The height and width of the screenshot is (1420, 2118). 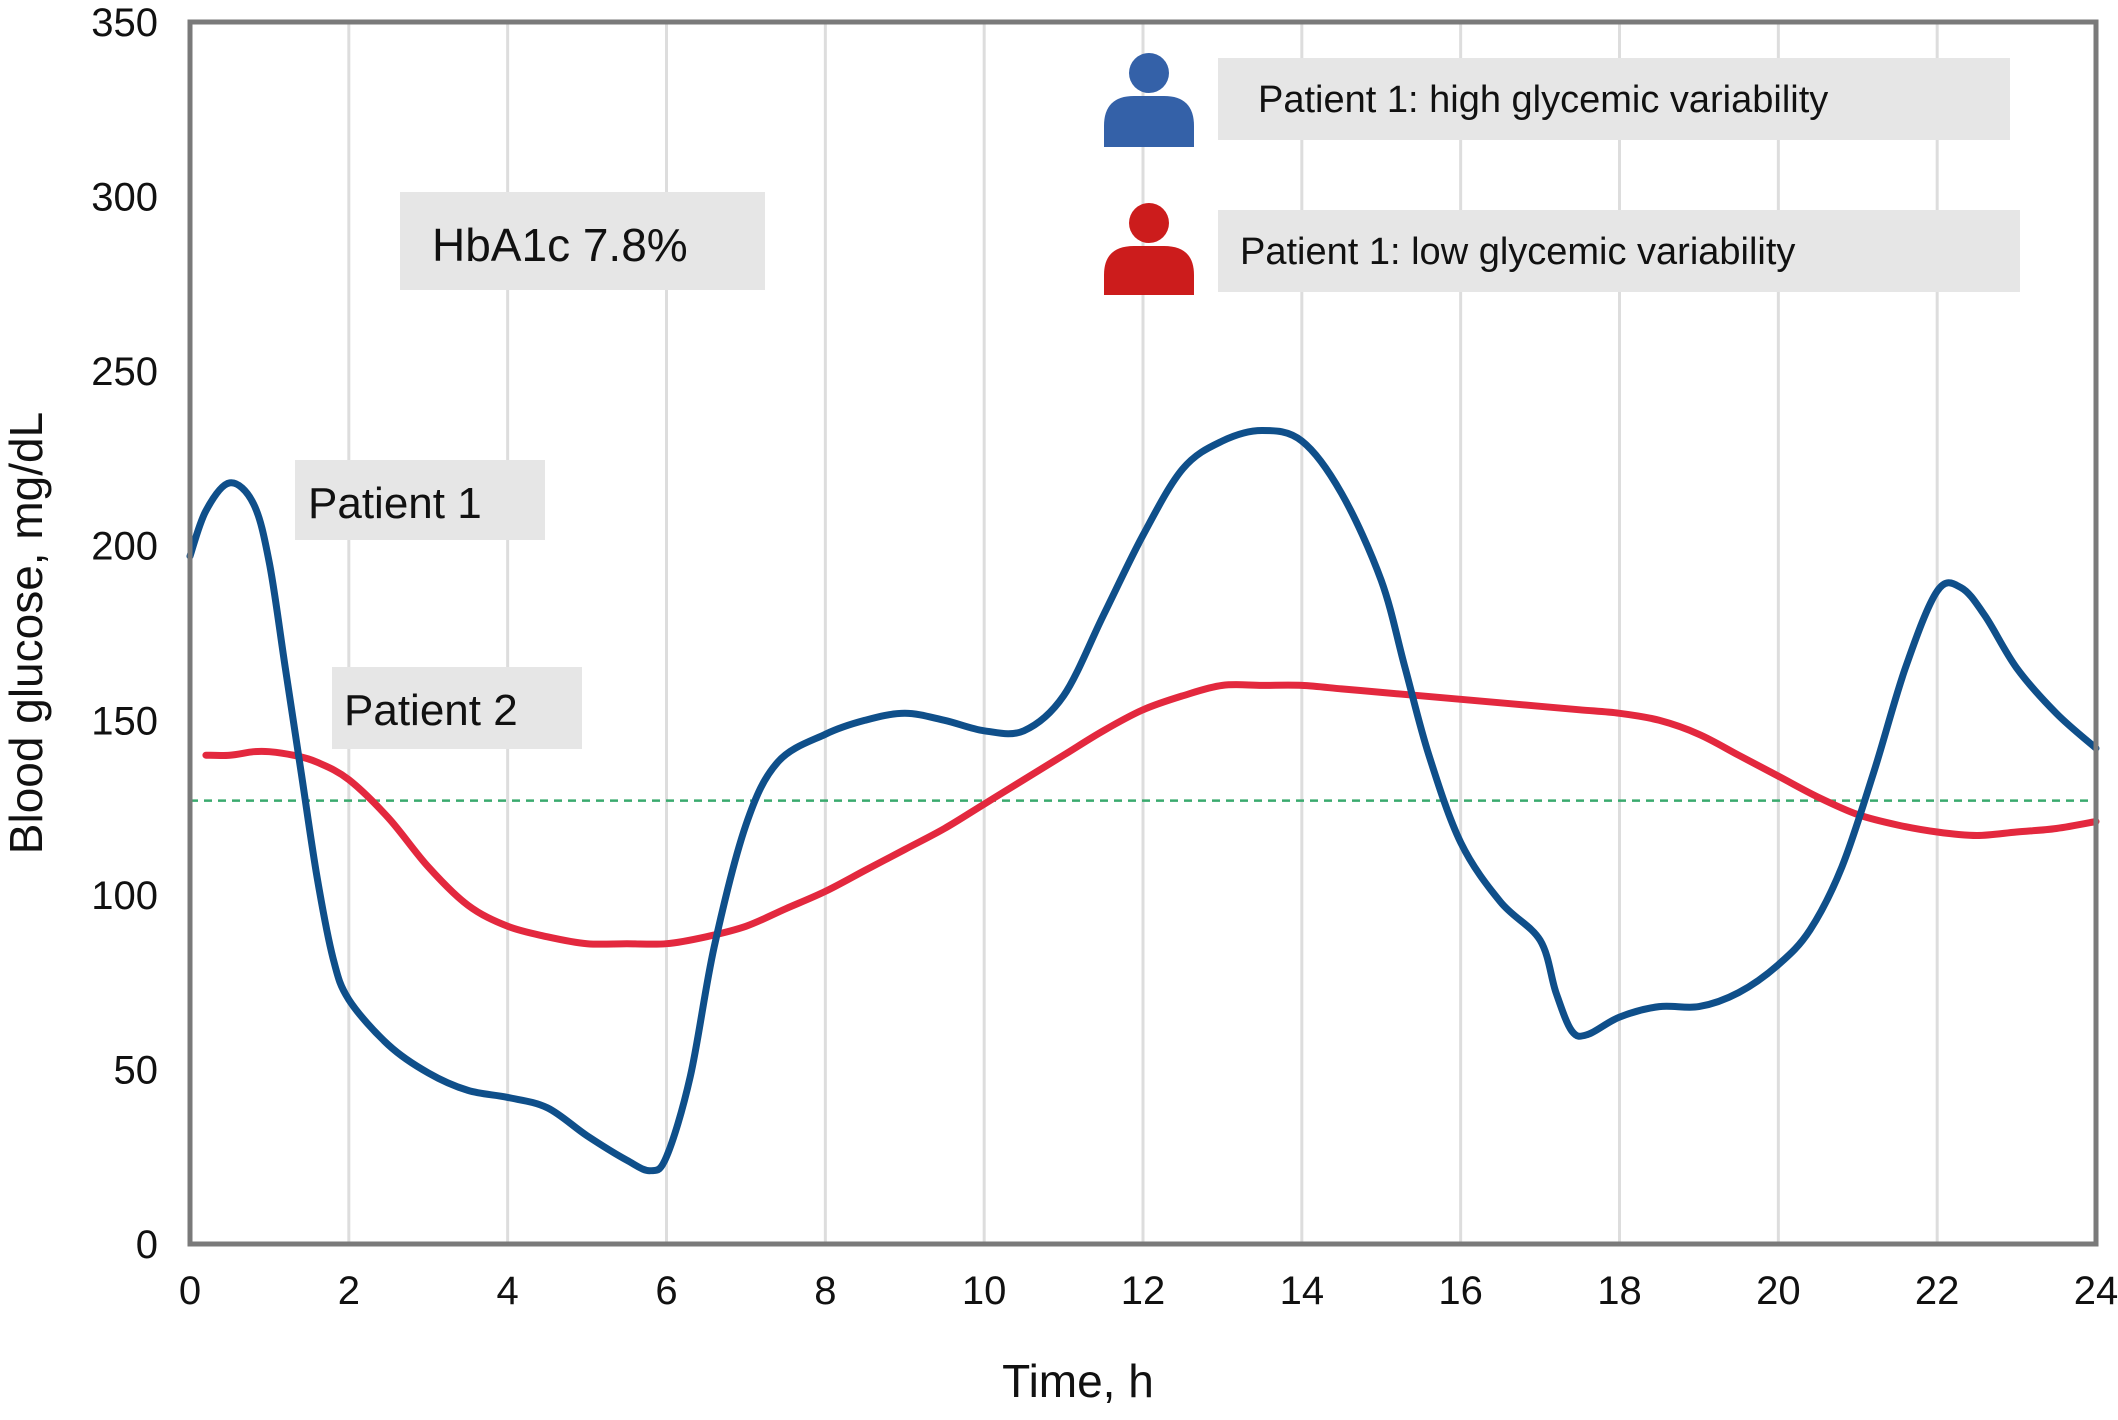 I want to click on legend-high-variability-box, so click(x=1614, y=99).